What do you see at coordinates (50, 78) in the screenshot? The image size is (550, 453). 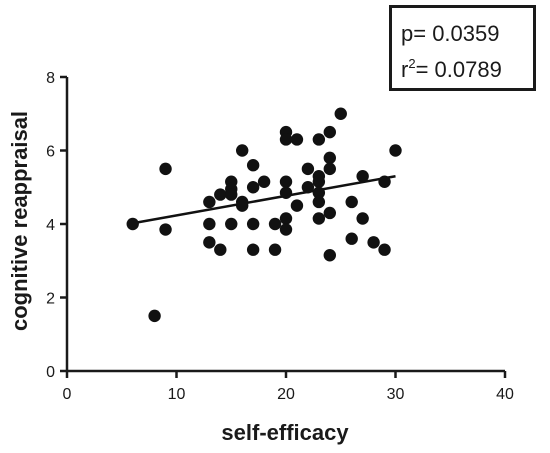 I see `y-tick-label: 8` at bounding box center [50, 78].